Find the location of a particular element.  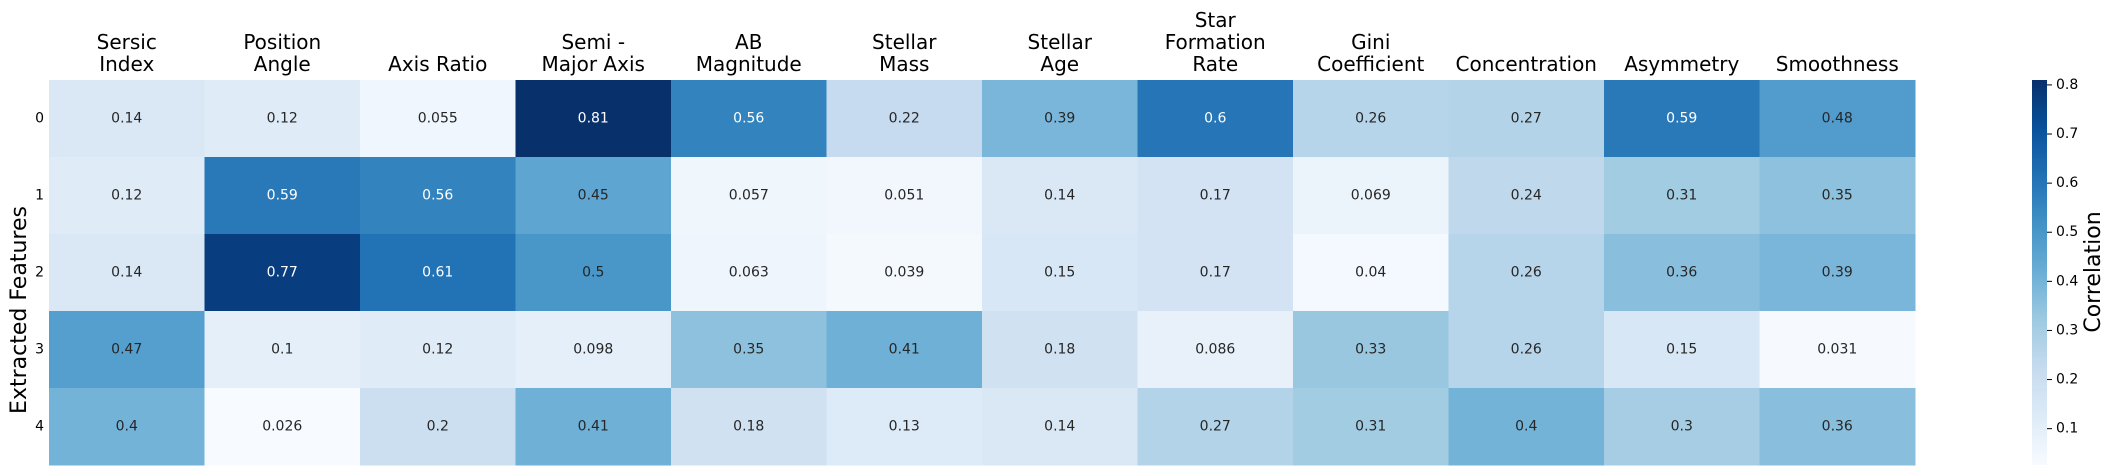

column-label: Smoothness is located at coordinates (1837, 64).